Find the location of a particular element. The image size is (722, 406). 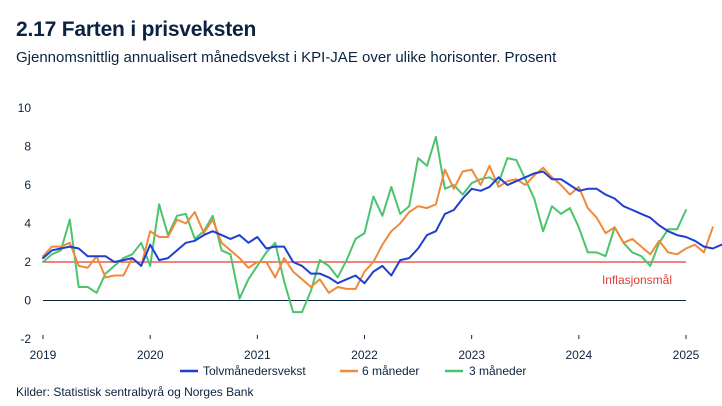

legend-label: Tolvmånedersvekst is located at coordinates (254, 371).